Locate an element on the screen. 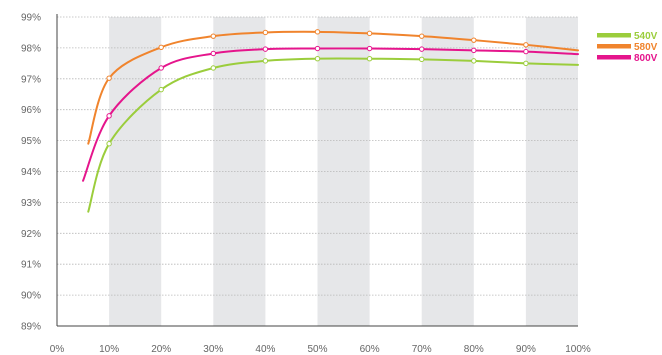 The width and height of the screenshot is (662, 355). y-tick-label: 90% is located at coordinates (31, 296).